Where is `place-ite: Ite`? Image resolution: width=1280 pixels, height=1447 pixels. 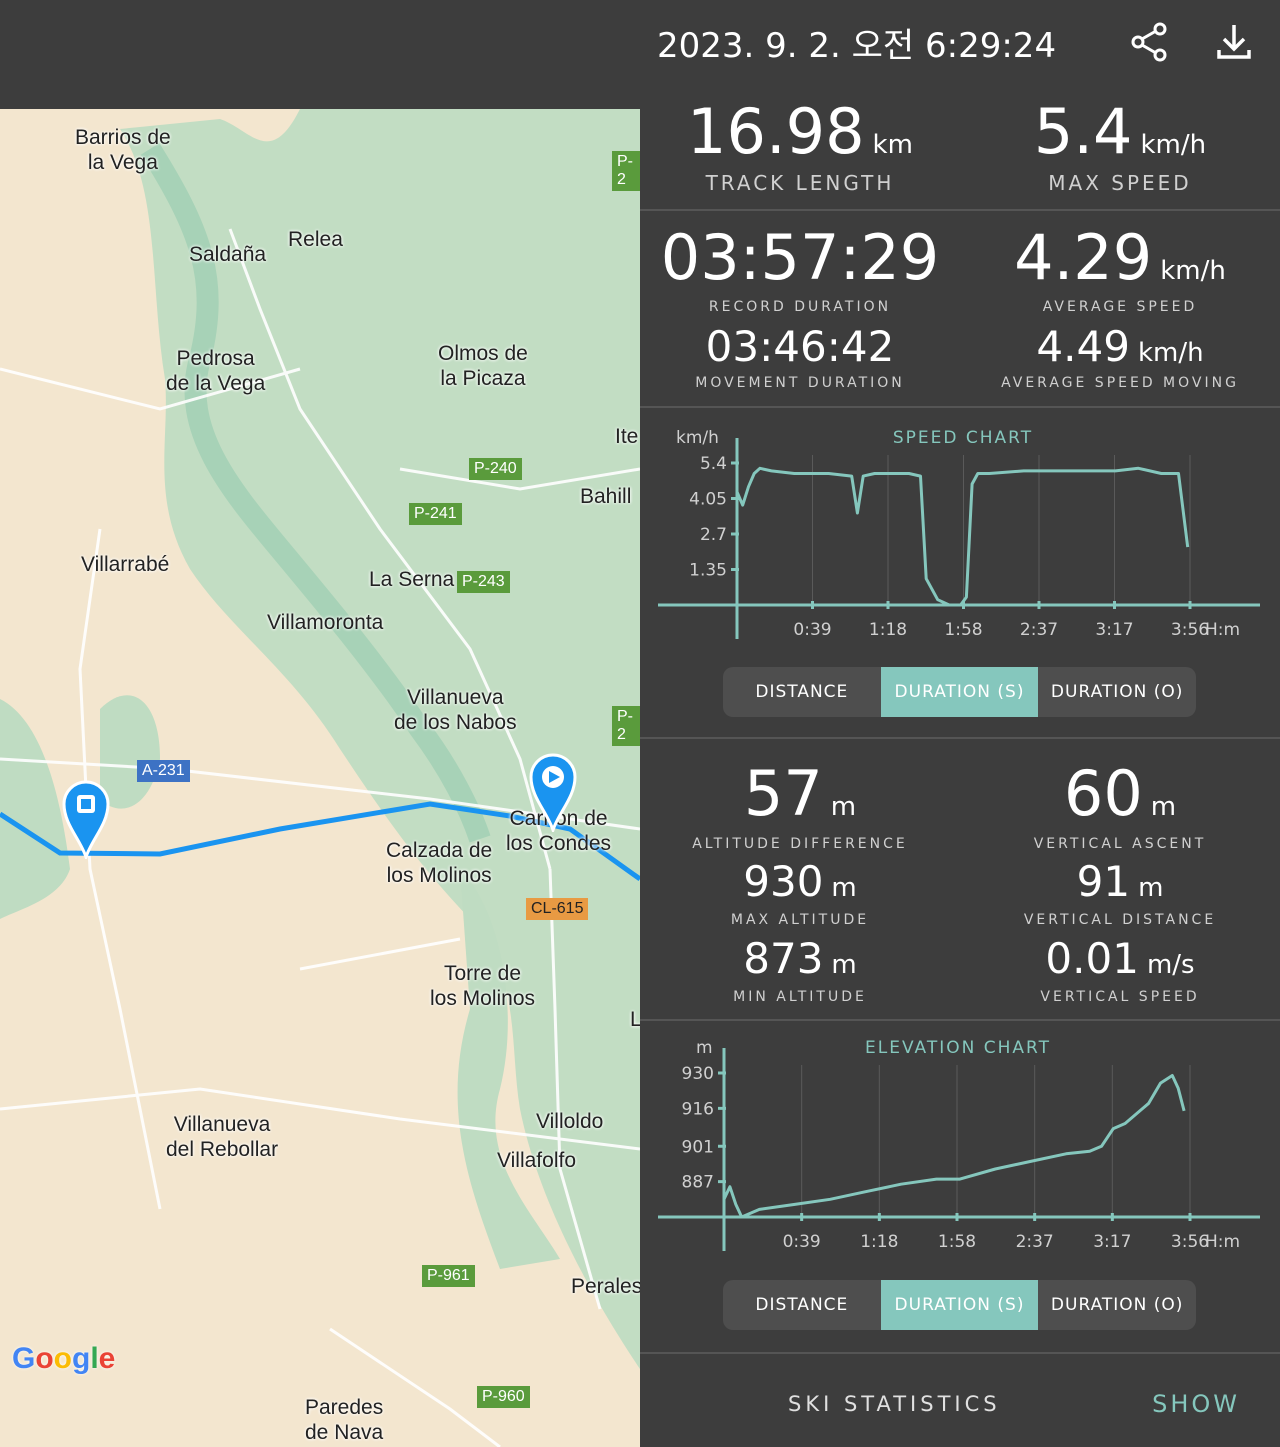
place-ite: Ite is located at coordinates (627, 436).